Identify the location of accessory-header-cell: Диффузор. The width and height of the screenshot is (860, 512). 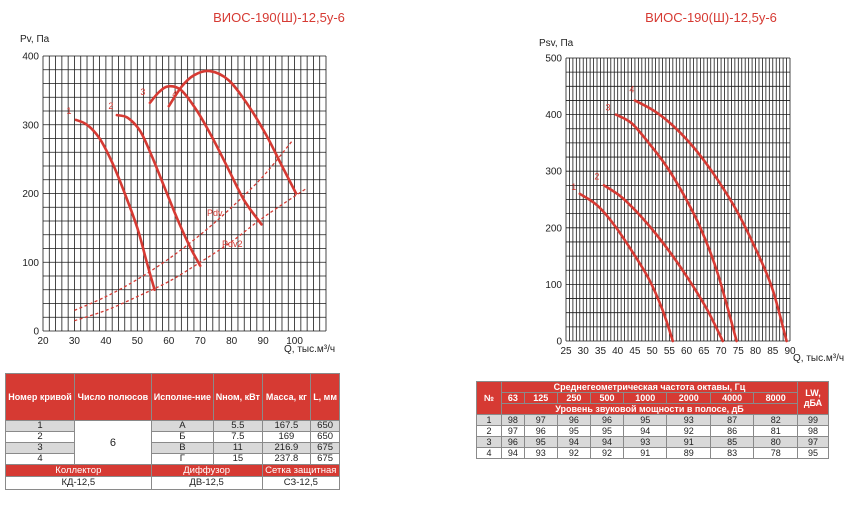
(206, 470).